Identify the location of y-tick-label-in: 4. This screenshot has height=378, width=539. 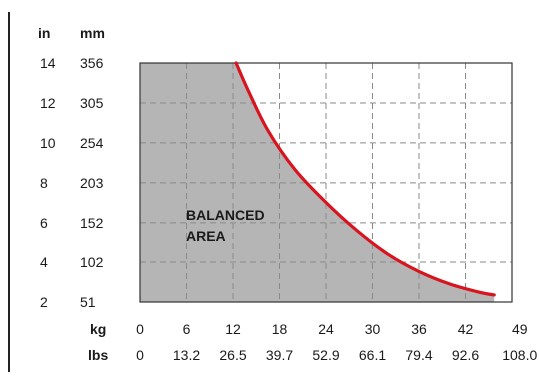
(44, 262).